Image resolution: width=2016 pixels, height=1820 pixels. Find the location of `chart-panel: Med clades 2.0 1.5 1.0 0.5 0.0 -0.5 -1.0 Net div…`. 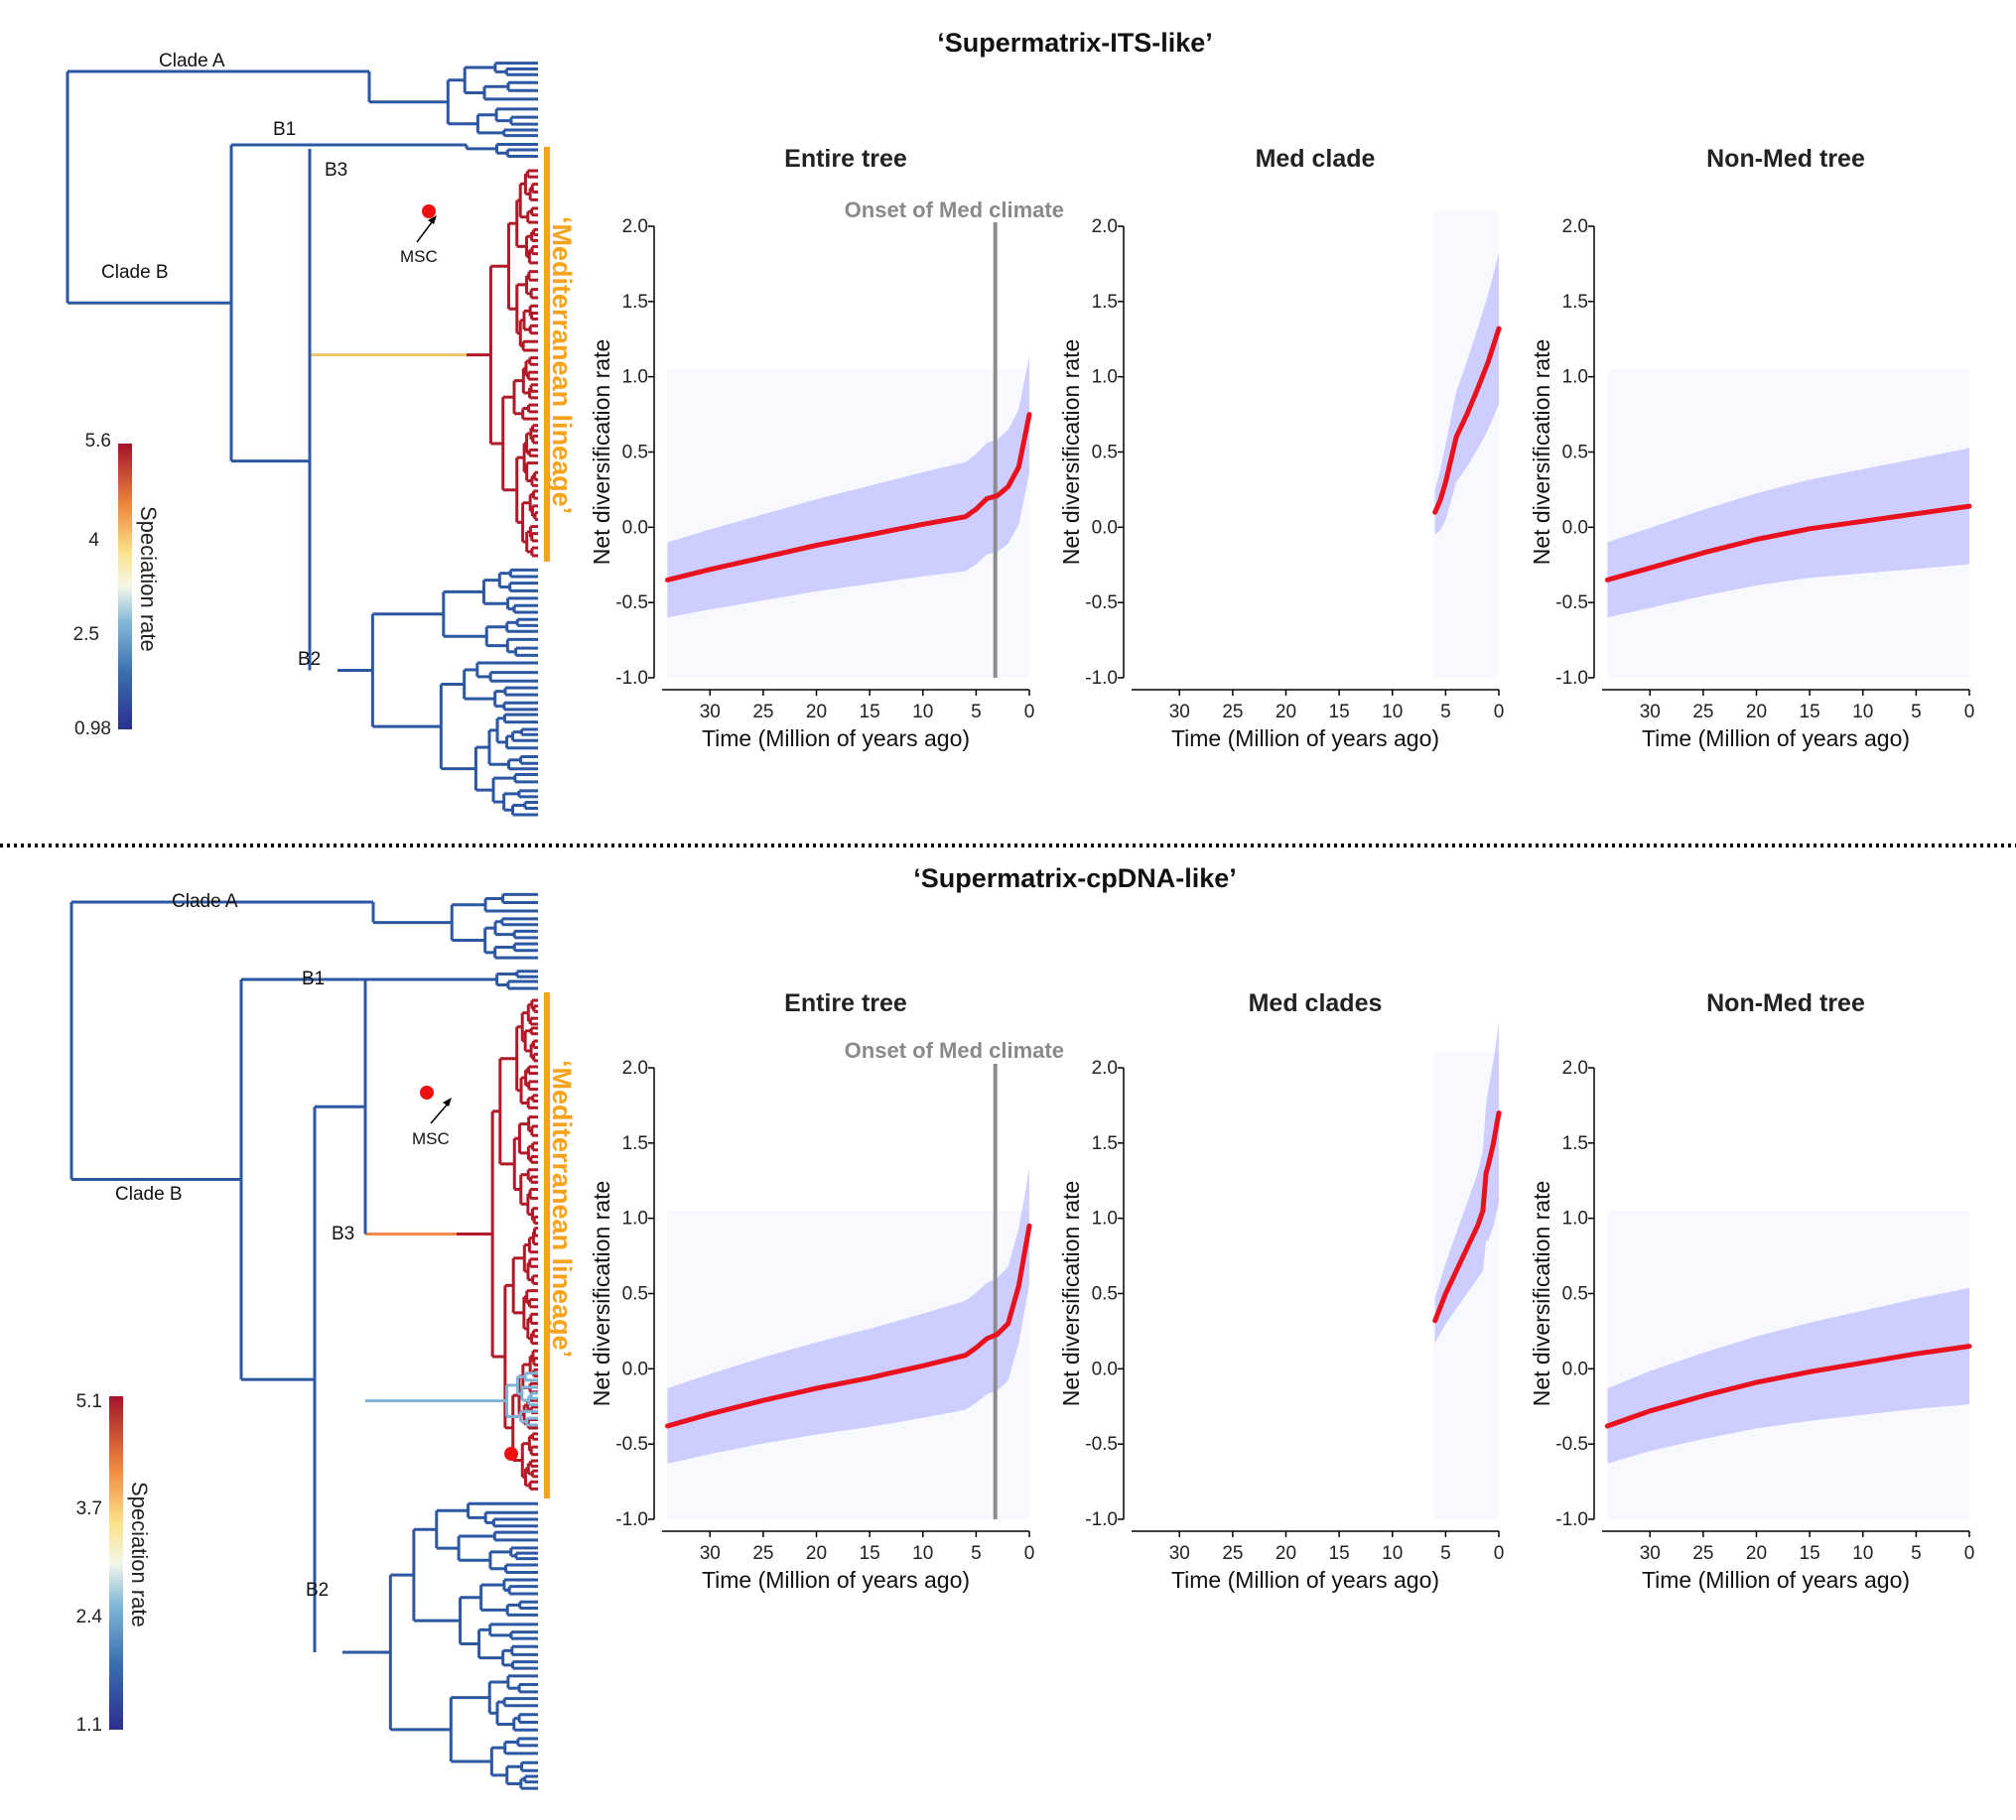

chart-panel: Med clades 2.0 1.5 1.0 0.5 0.0 -0.5 -1.0 Net div… is located at coordinates (1281, 1291).